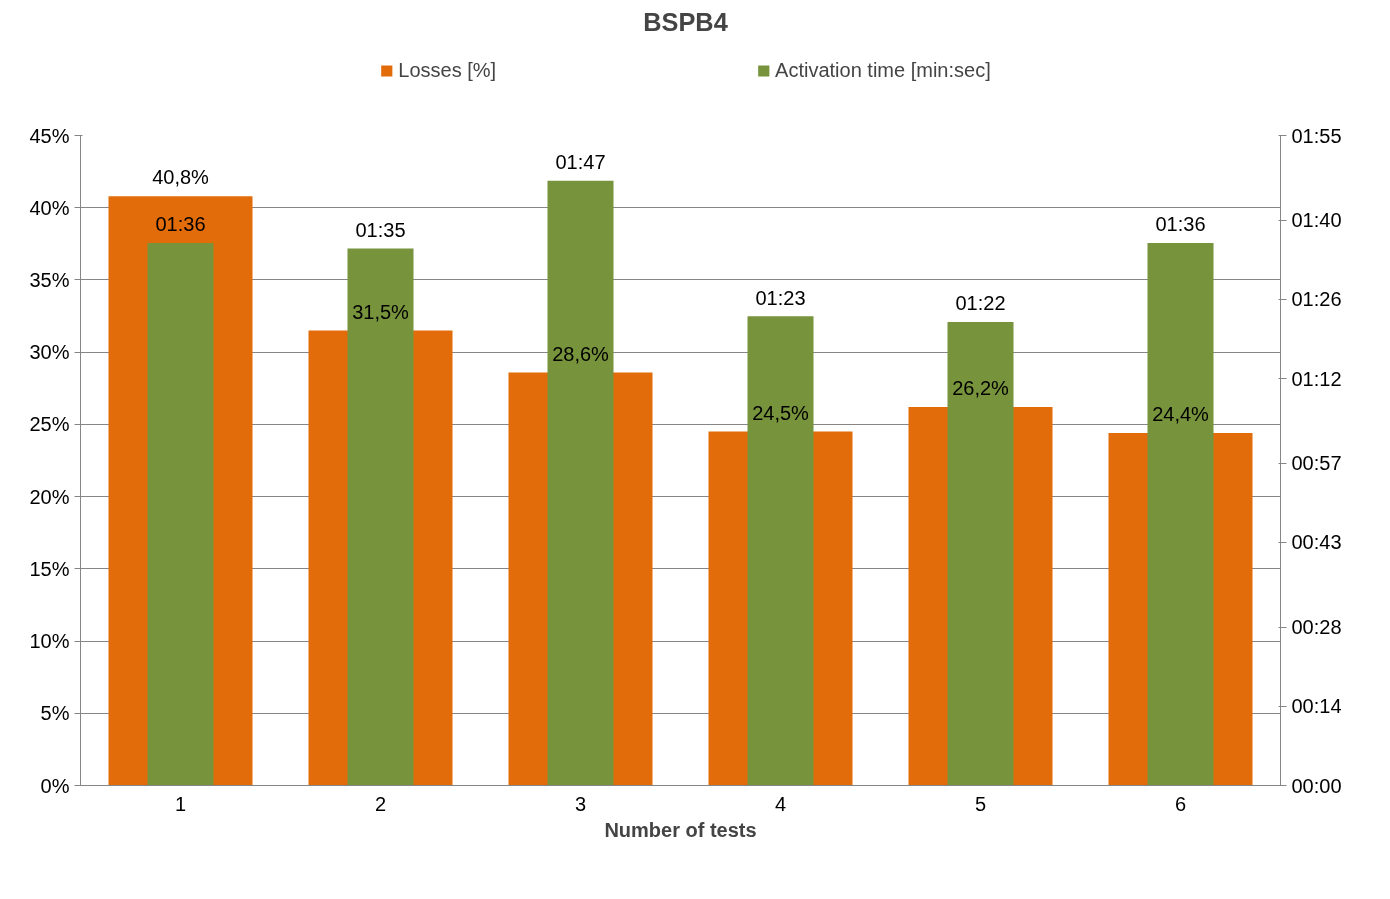 This screenshot has height=899, width=1390. Describe the element at coordinates (380, 803) in the screenshot. I see `x-tick-label: 2` at that location.